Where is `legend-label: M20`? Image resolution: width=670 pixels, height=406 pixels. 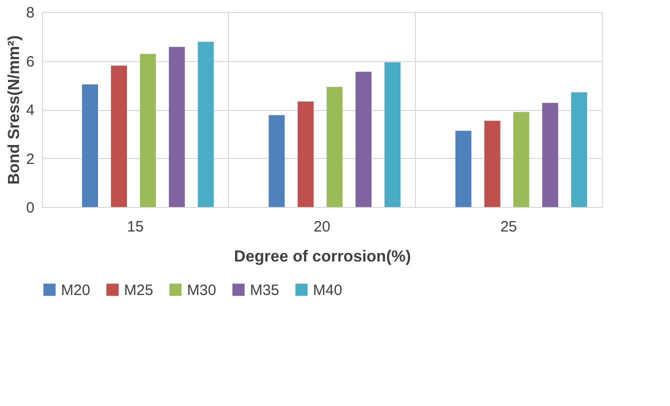
legend-label: M20 is located at coordinates (75, 290).